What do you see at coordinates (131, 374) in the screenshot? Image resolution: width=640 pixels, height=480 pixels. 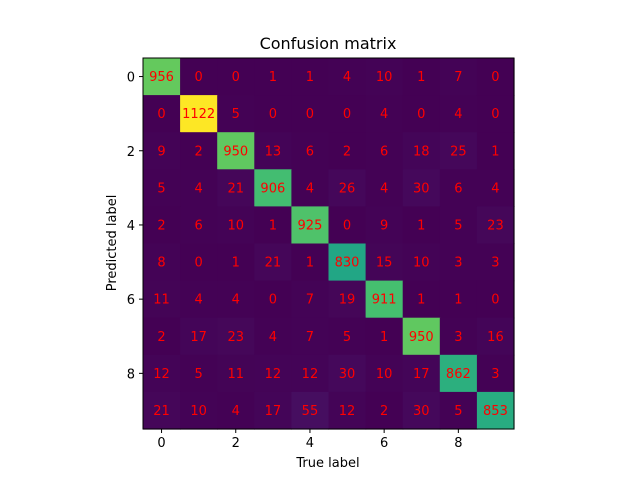 I see `y-tick-label: 8` at bounding box center [131, 374].